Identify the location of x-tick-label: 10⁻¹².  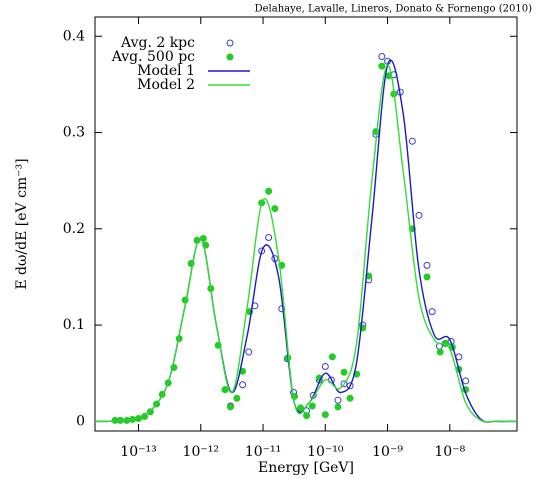
(201, 452).